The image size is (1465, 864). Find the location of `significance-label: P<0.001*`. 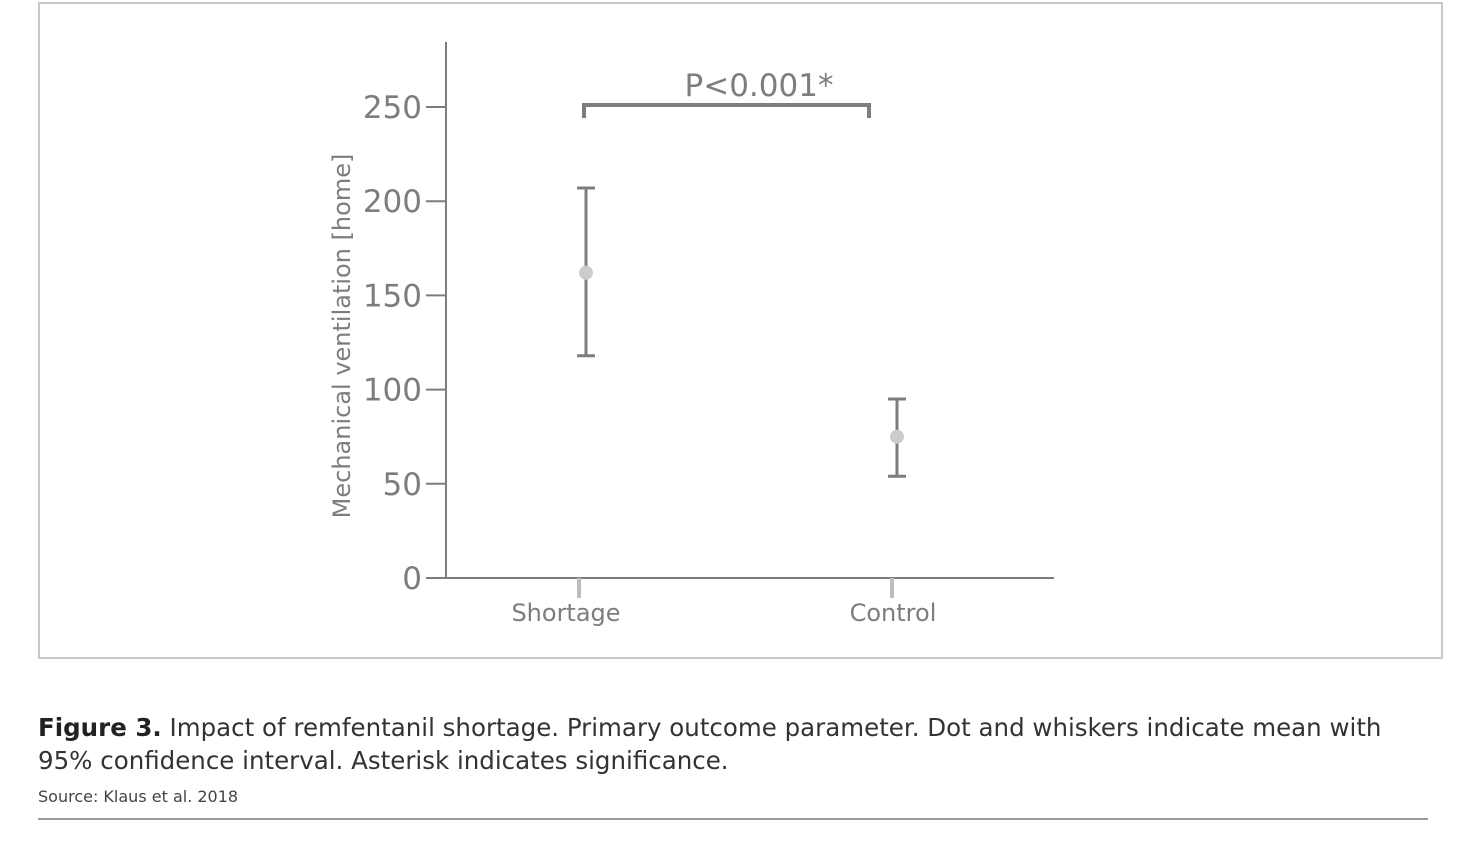

significance-label: P<0.001* is located at coordinates (759, 86).